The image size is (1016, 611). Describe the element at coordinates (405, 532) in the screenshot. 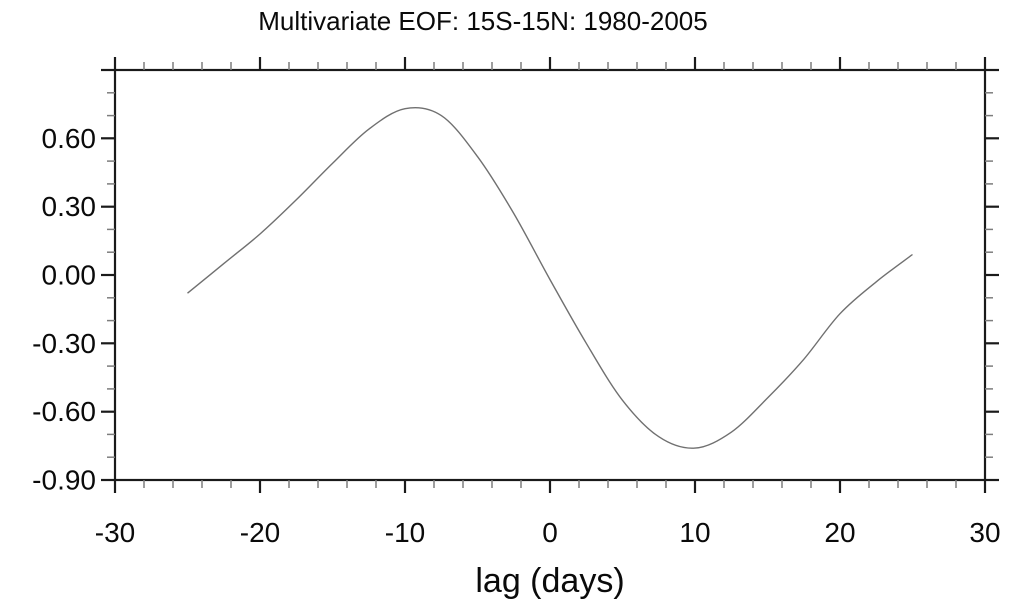

I see `x-tick-label: -10` at that location.